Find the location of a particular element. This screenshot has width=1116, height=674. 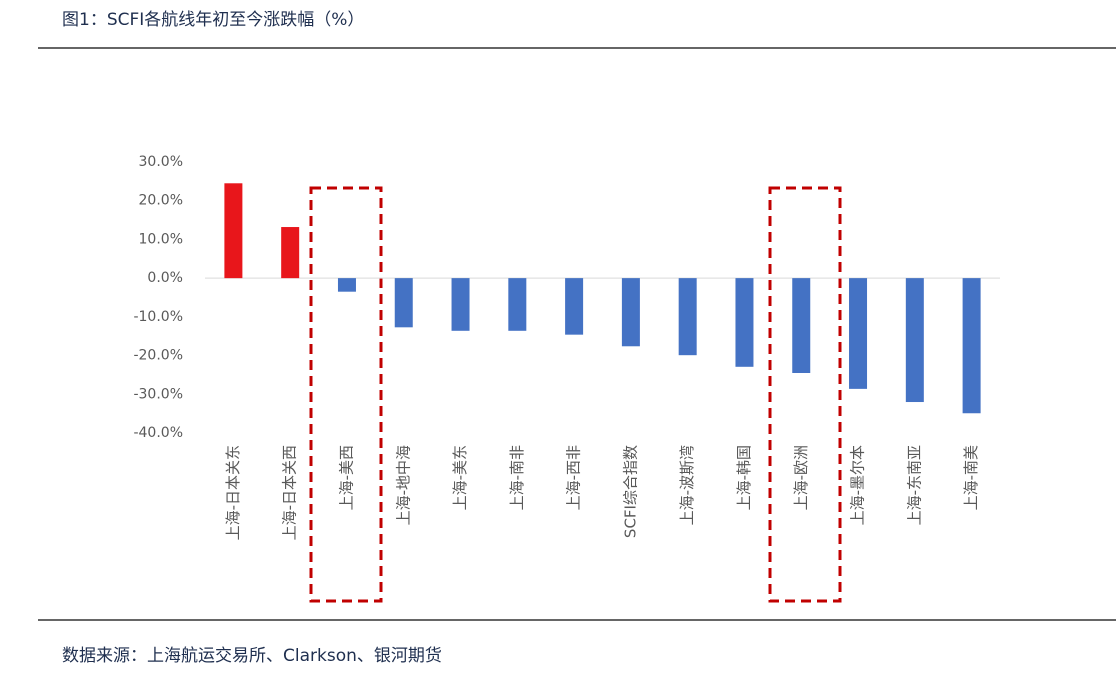

y-tick-label: 20.0% is located at coordinates (161, 201).